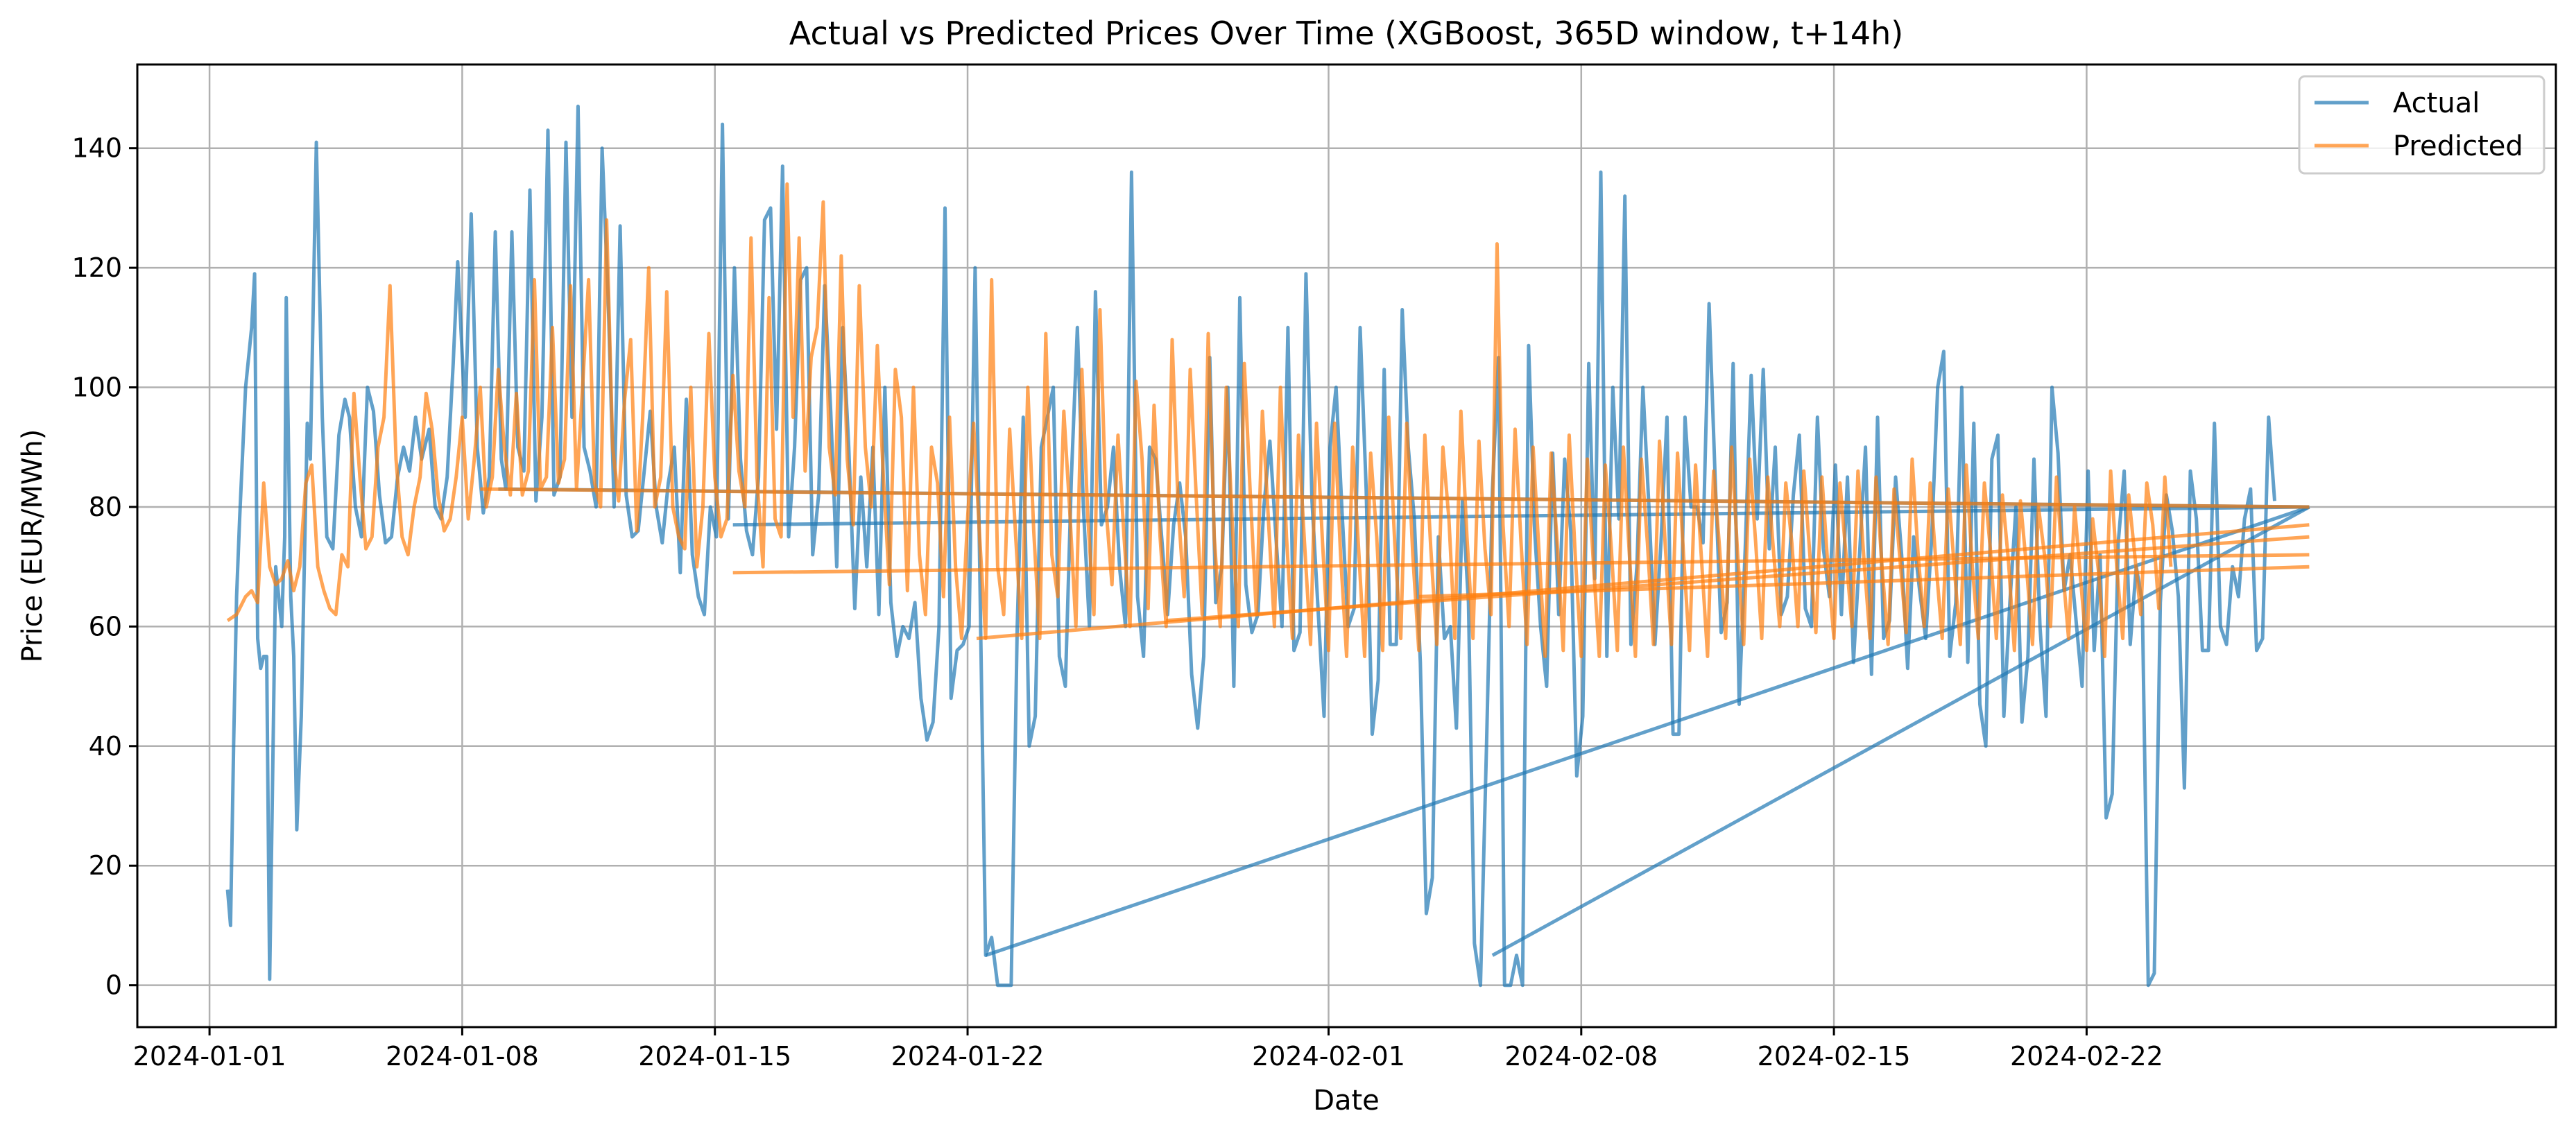 The image size is (2576, 1136). What do you see at coordinates (1346, 1101) in the screenshot?
I see `x-axis-label: Date` at bounding box center [1346, 1101].